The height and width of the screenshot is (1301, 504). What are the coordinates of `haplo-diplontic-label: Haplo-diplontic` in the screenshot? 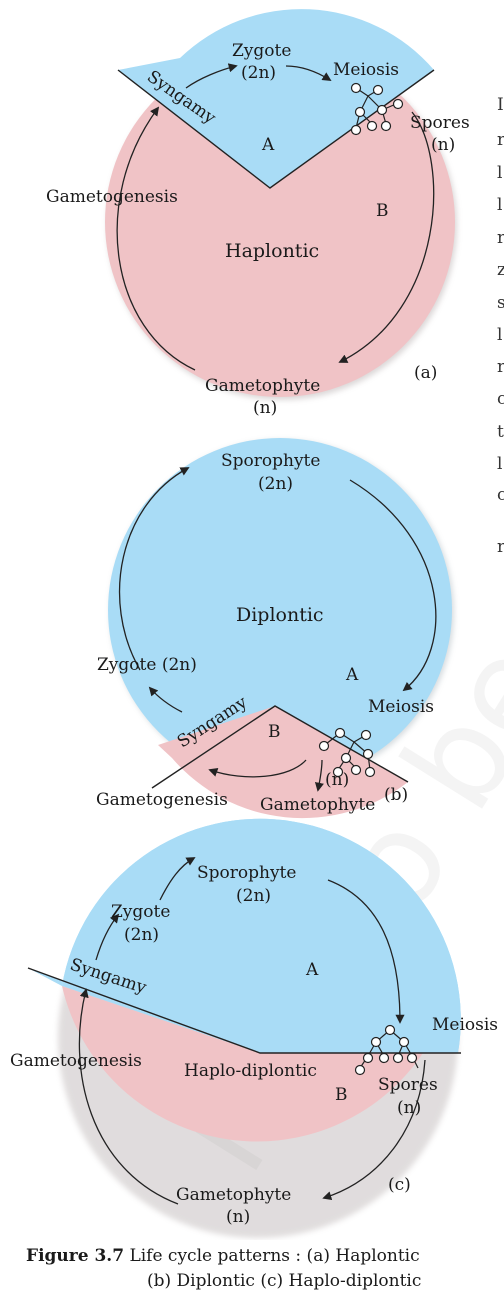 It's located at (250, 1071).